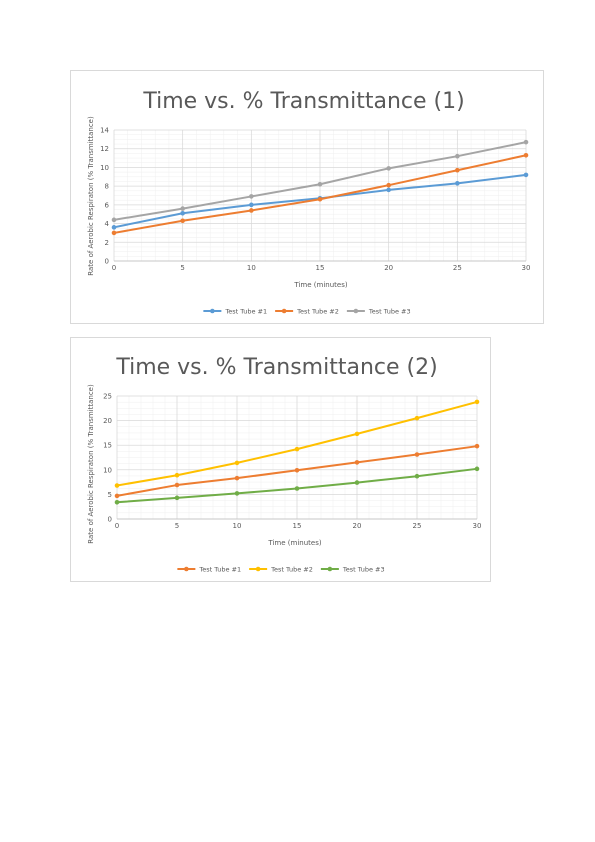 The width and height of the screenshot is (595, 842). Describe the element at coordinates (110, 495) in the screenshot. I see `y-tick-label: 5` at that location.